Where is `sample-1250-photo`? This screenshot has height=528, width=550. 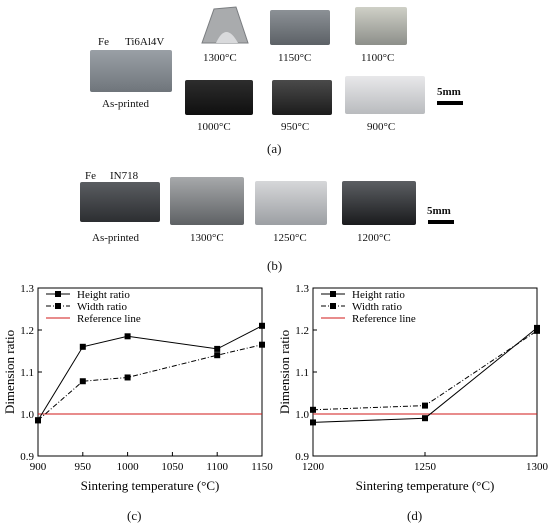
sample-1250-photo is located at coordinates (291, 203).